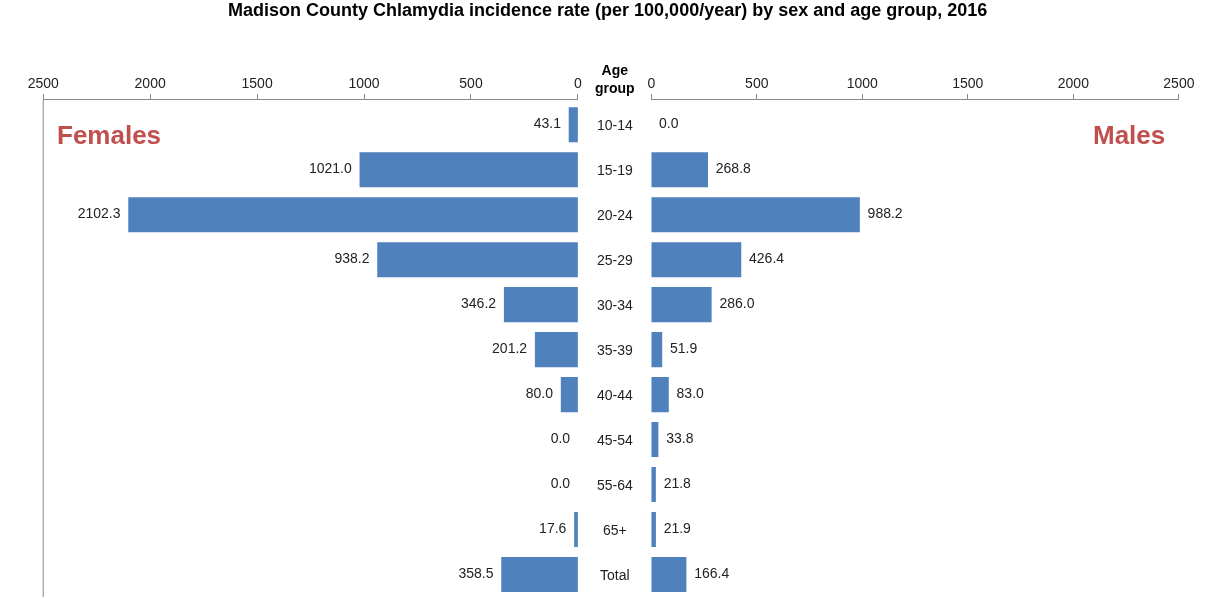 Image resolution: width=1215 pixels, height=599 pixels. I want to click on y-tick-label: 35-39, so click(615, 350).